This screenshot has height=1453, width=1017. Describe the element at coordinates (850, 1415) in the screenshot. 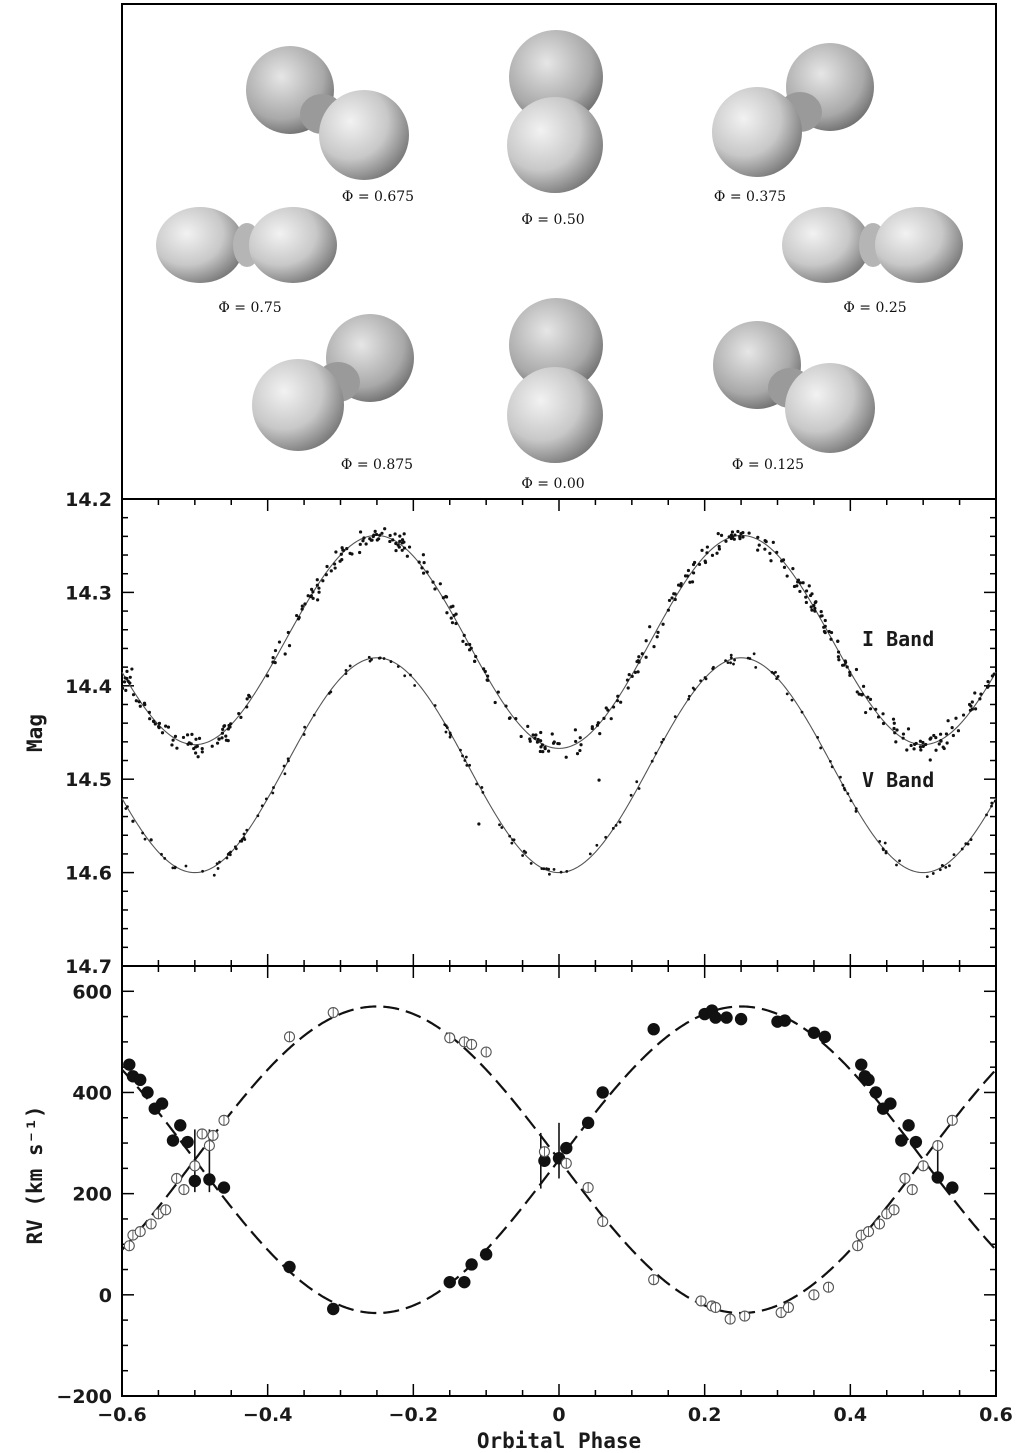

I see `rv-x-tick-label: 0.4` at that location.